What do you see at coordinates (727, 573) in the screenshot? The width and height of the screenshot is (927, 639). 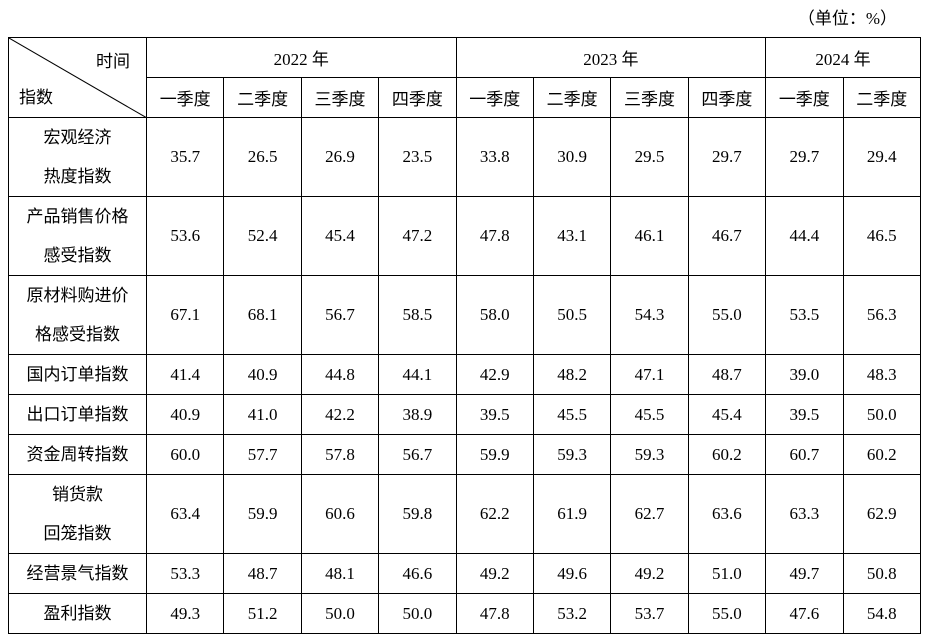 I see `cell-value: 51.0` at bounding box center [727, 573].